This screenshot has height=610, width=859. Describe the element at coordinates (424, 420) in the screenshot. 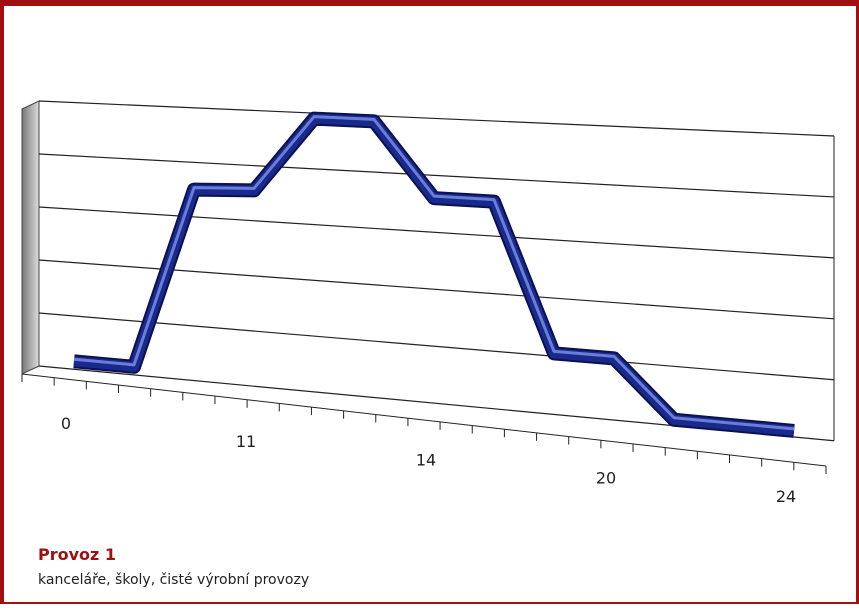

I see `floor-edge` at that location.